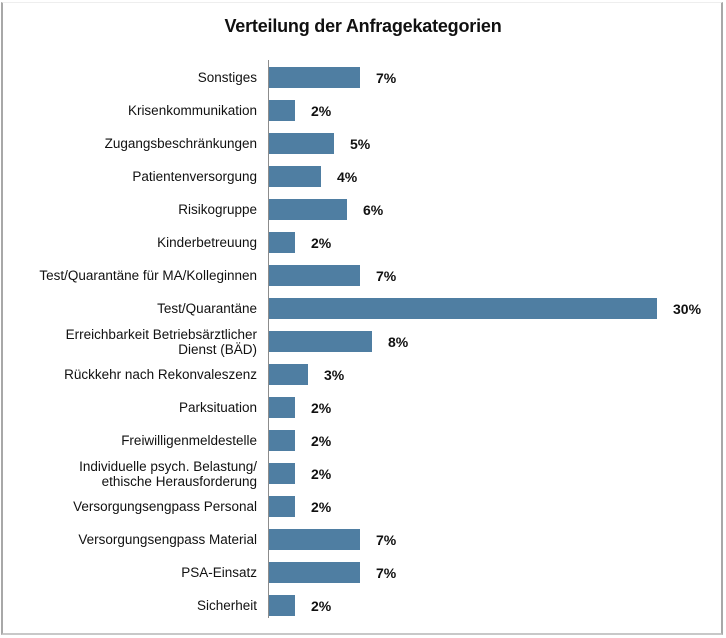  What do you see at coordinates (363, 275) in the screenshot?
I see `bar-row: Test/Quarantäne für MA/Kolleginnen 7%` at bounding box center [363, 275].